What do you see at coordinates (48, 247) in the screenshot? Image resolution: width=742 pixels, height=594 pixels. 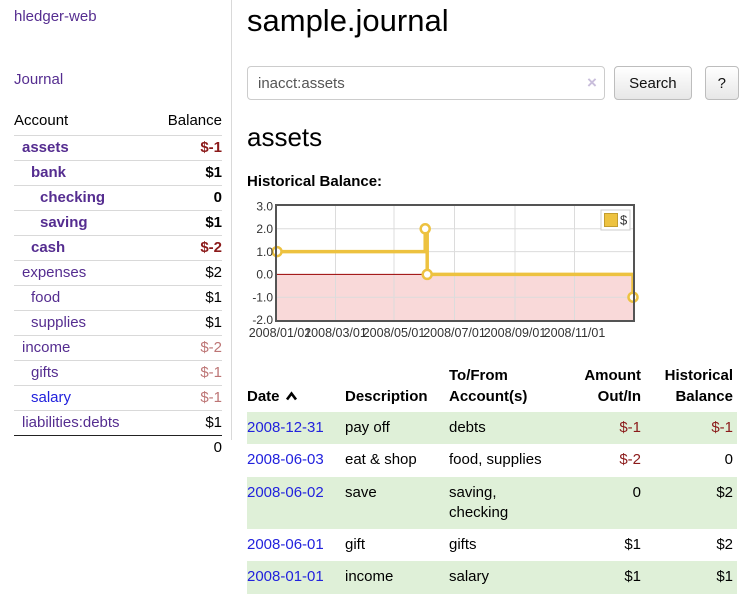 I see `account-link-cash: cash` at bounding box center [48, 247].